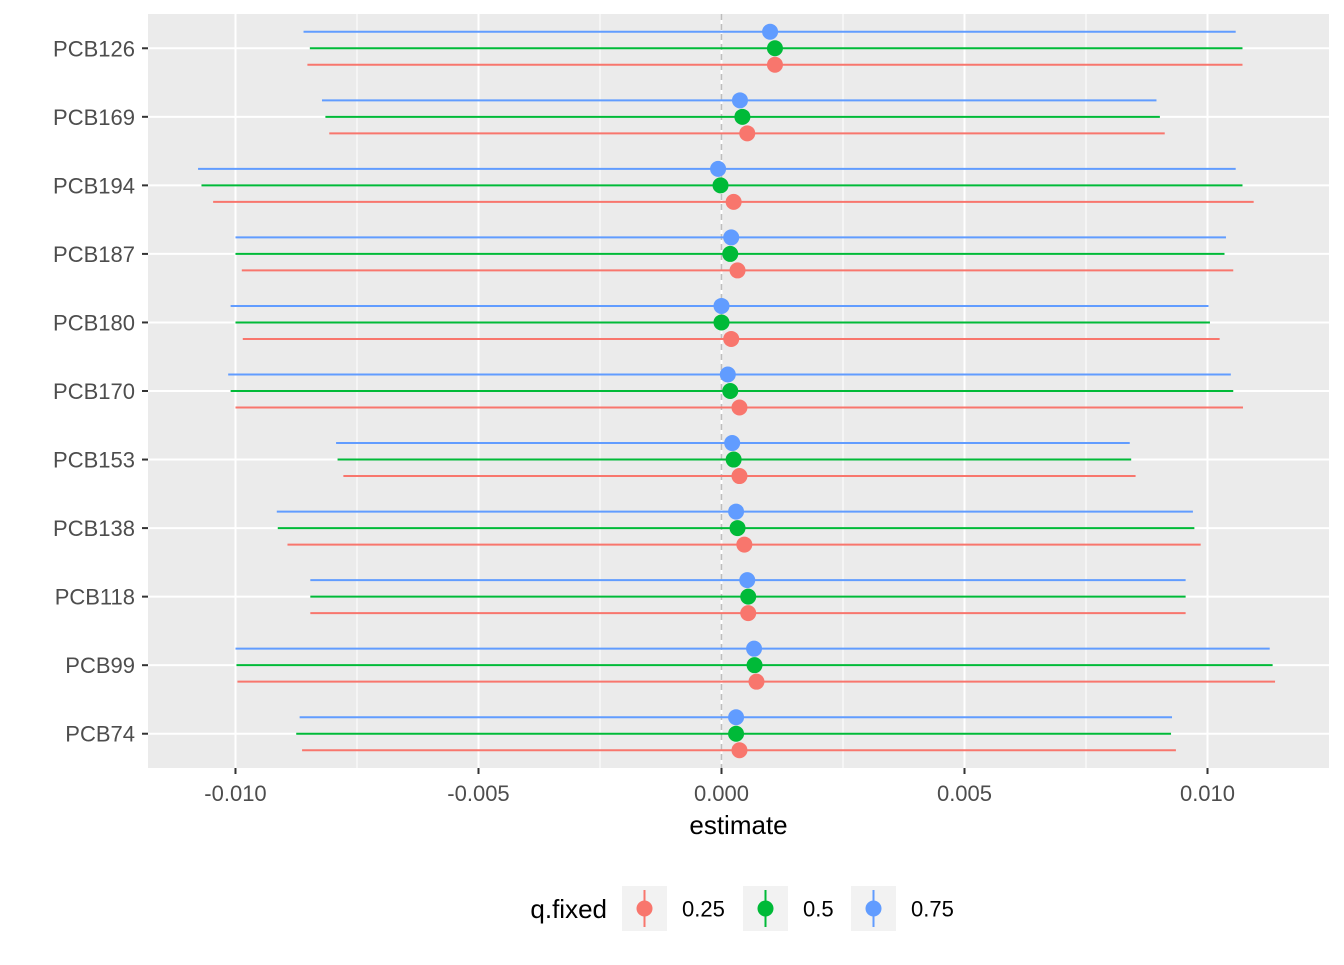 The image size is (1344, 965). Describe the element at coordinates (902, 908) in the screenshot. I see `legend-entry-075: 0.75` at that location.